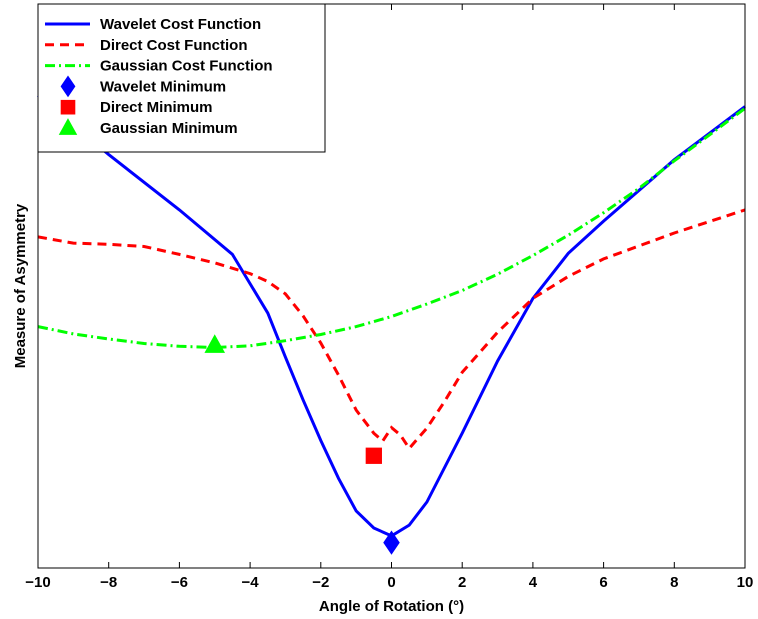 The height and width of the screenshot is (619, 758). What do you see at coordinates (37, 582) in the screenshot?
I see `x-tick-label: −10` at bounding box center [37, 582].